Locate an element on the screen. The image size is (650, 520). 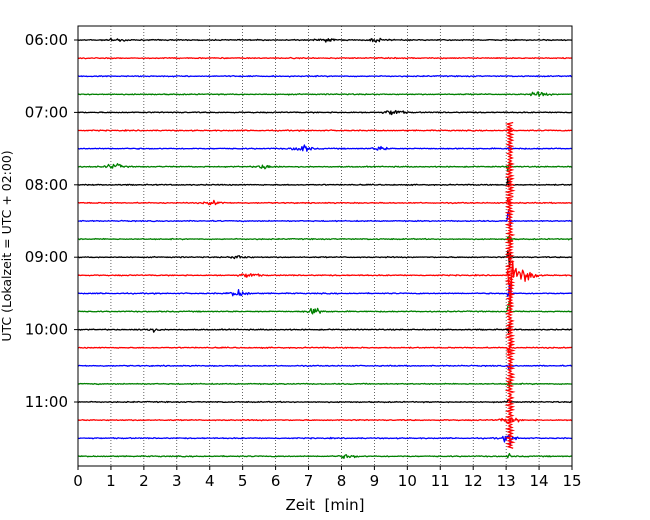
x-tick-label: 14 is located at coordinates (539, 481).